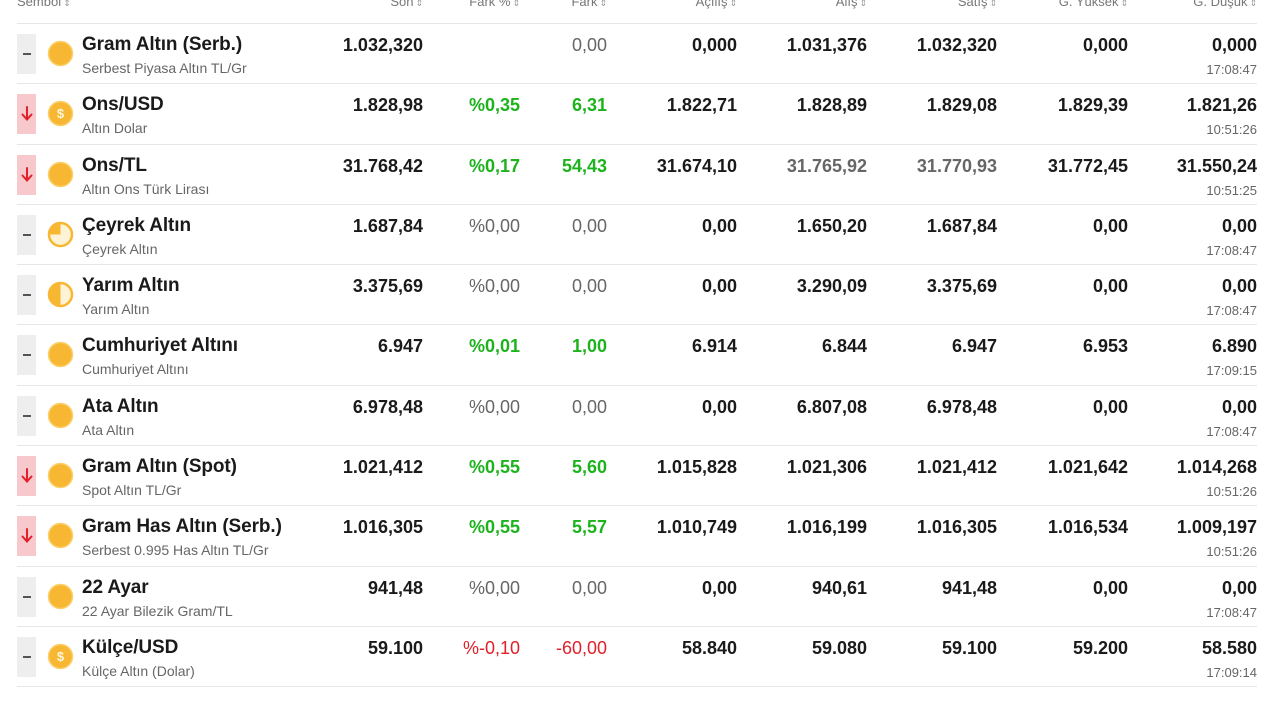 This screenshot has height=720, width=1280. I want to click on symbol-name: Ons/TL, so click(114, 165).